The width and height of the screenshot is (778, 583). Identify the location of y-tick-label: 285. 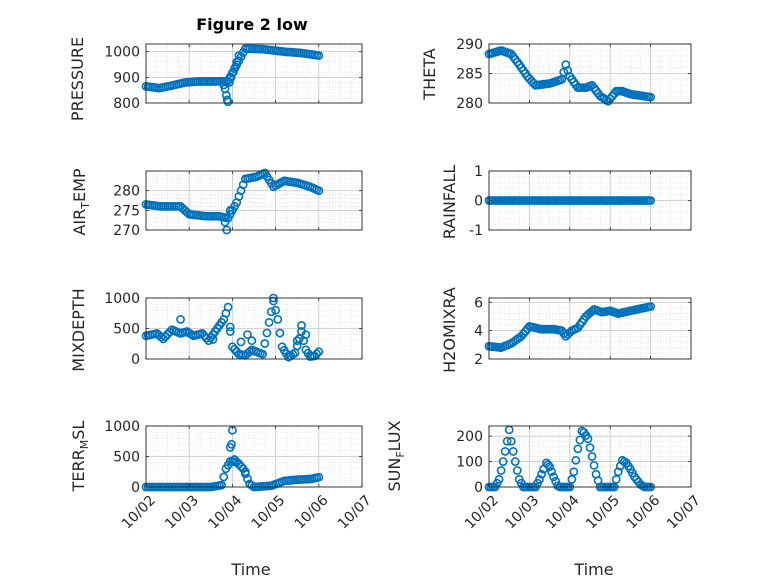
(469, 75).